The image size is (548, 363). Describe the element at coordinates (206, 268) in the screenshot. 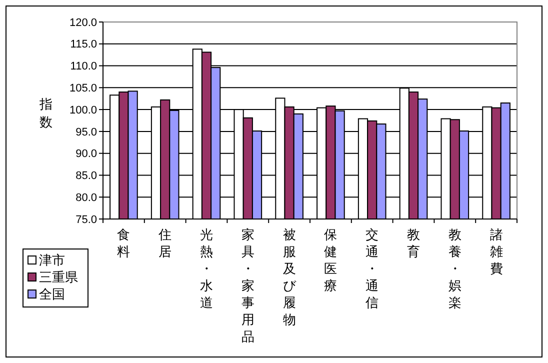

I see `x-tick-label: 光熱・水道` at that location.